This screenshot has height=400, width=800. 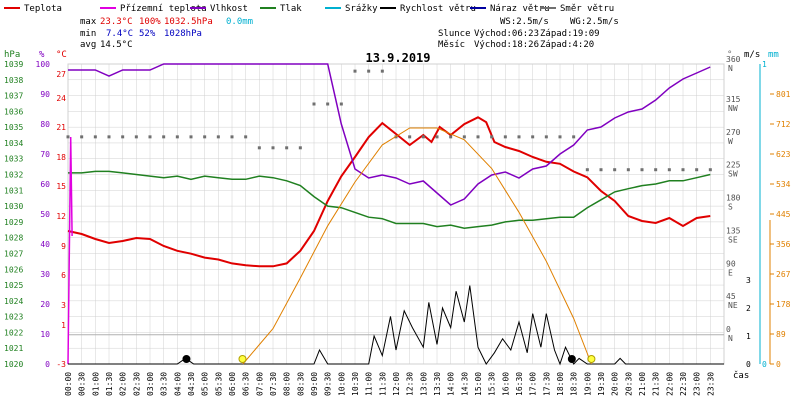 What do you see at coordinates (13, 222) in the screenshot?
I see `tick-pressure: 1029` at bounding box center [13, 222].